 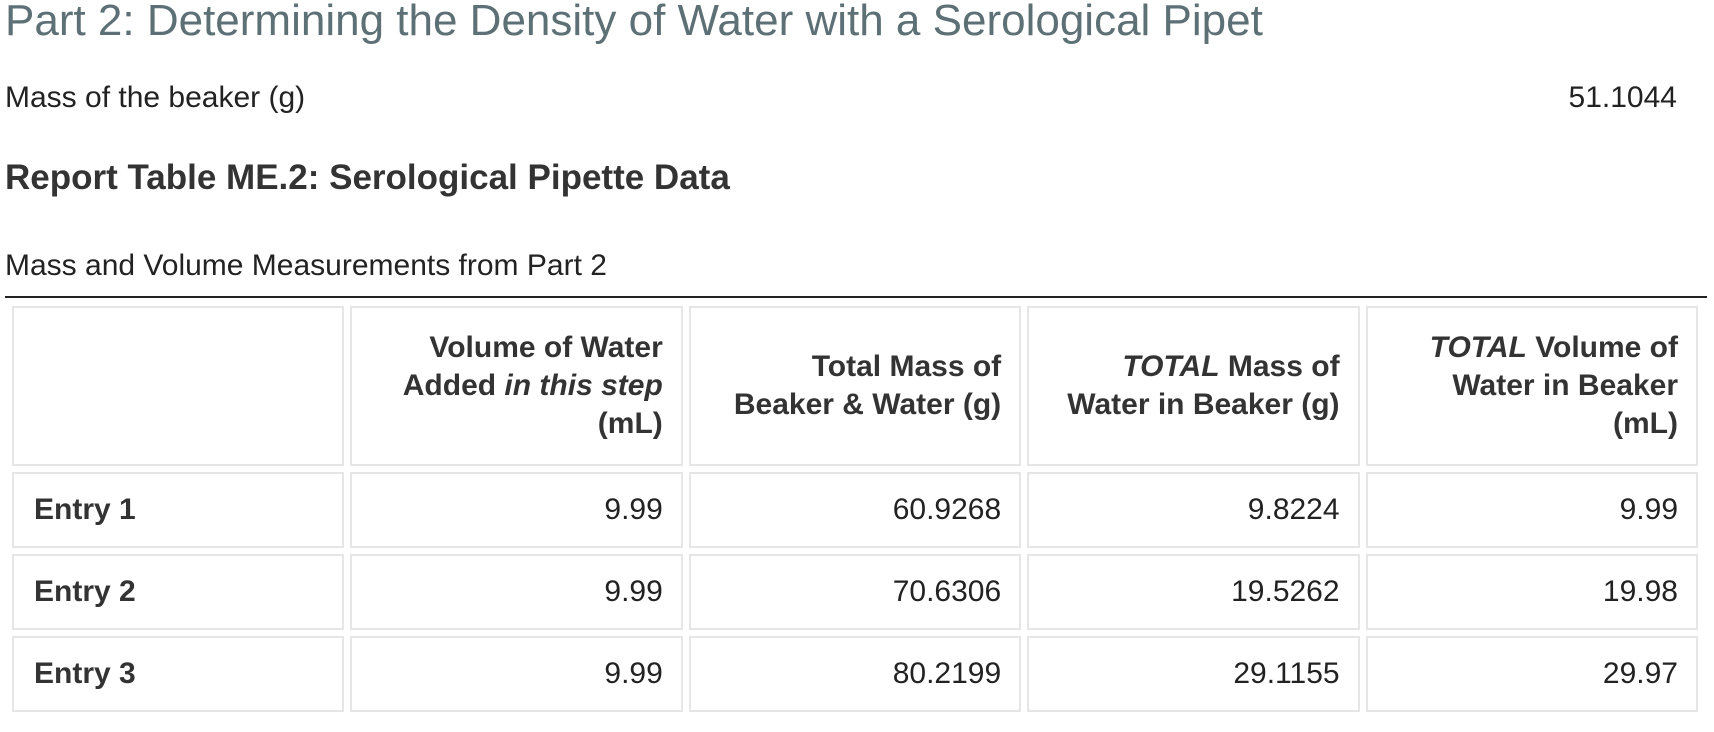 What do you see at coordinates (178, 386) in the screenshot?
I see `header-empty-cell` at bounding box center [178, 386].